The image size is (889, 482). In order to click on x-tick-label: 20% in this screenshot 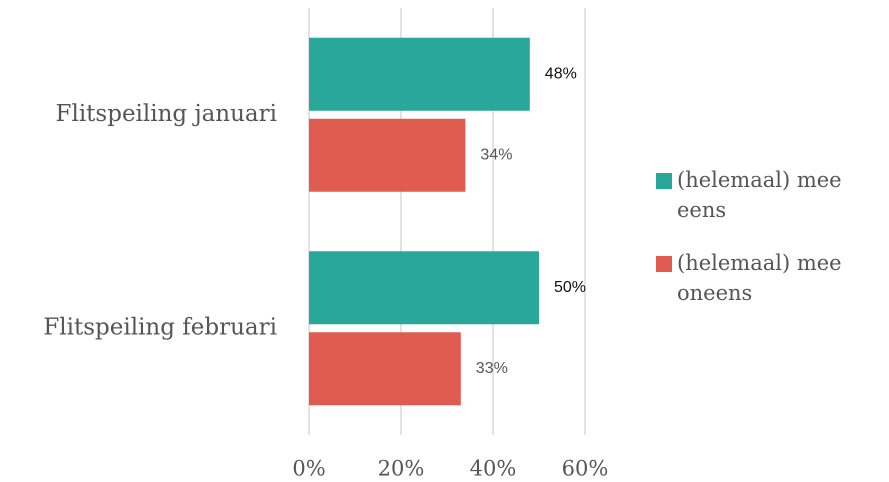, I will do `click(401, 469)`.